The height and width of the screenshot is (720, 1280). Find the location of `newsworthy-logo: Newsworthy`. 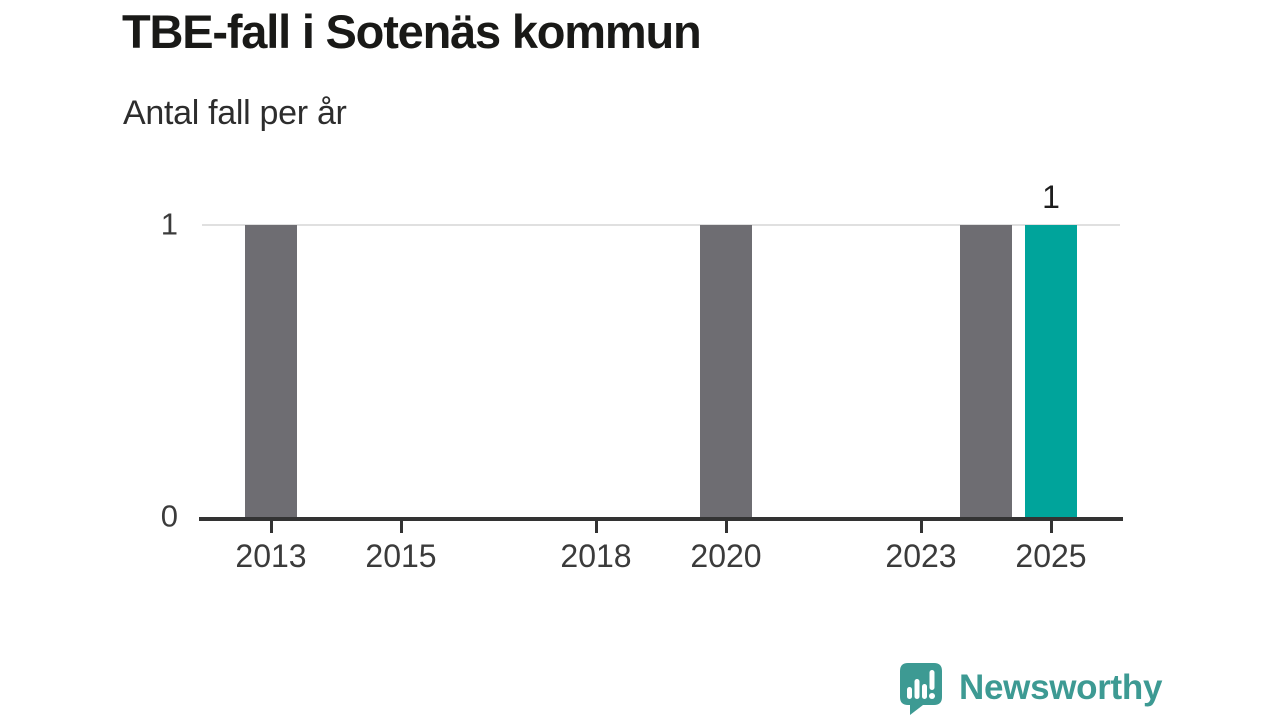

newsworthy-logo: Newsworthy is located at coordinates (1029, 688).